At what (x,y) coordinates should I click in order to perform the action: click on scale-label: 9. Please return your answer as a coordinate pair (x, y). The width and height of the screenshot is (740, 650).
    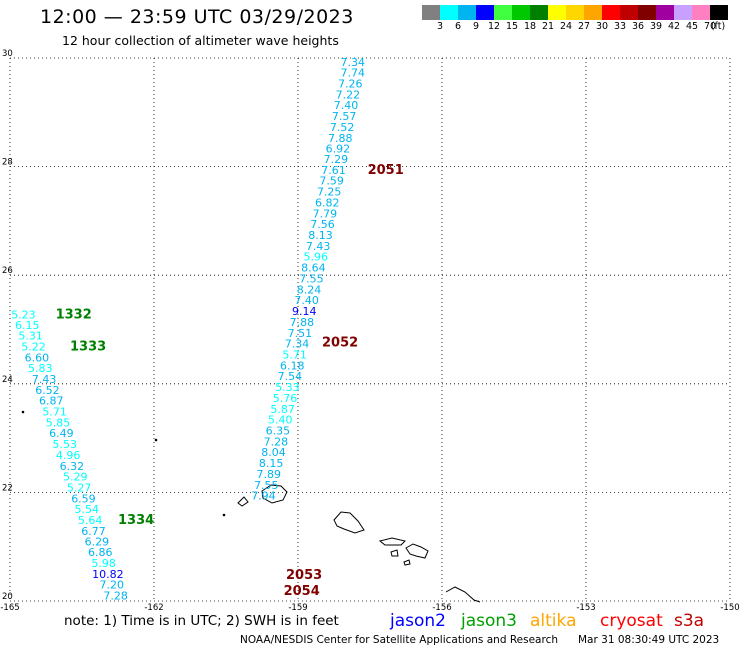
    Looking at the image, I should click on (476, 26).